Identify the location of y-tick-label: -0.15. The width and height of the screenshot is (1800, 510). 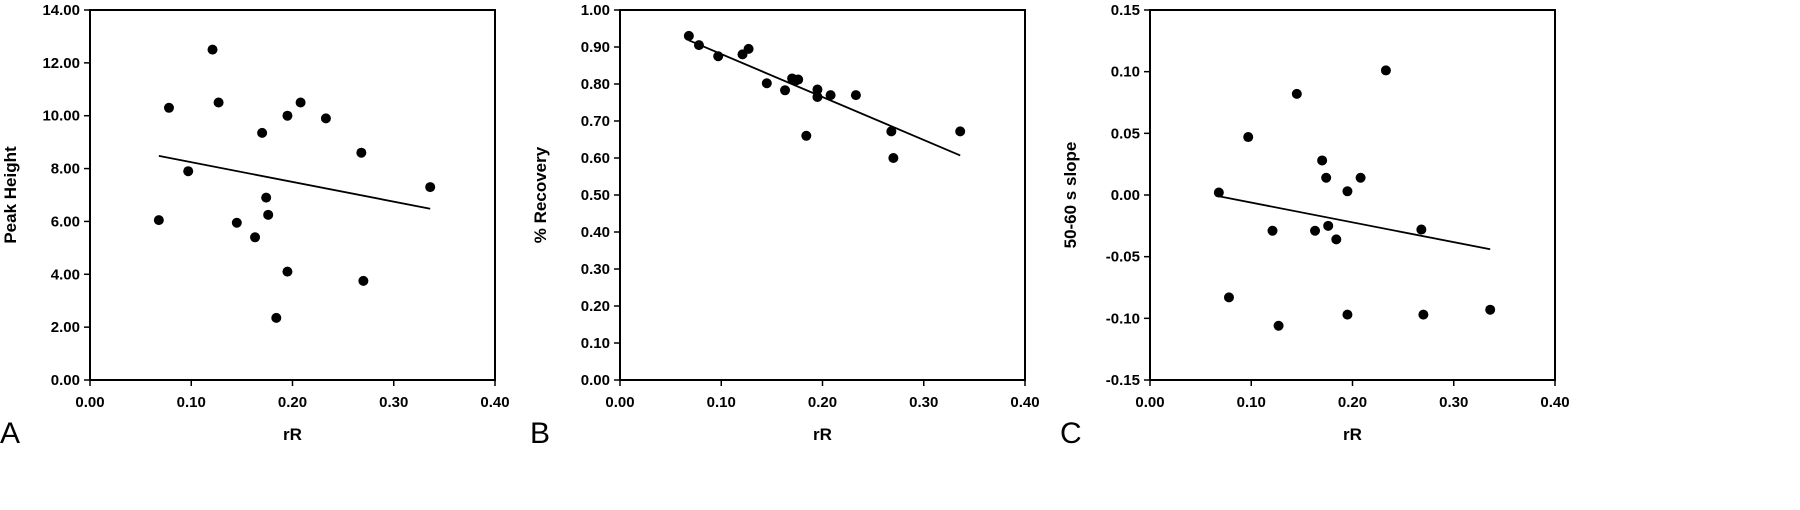
(1123, 380).